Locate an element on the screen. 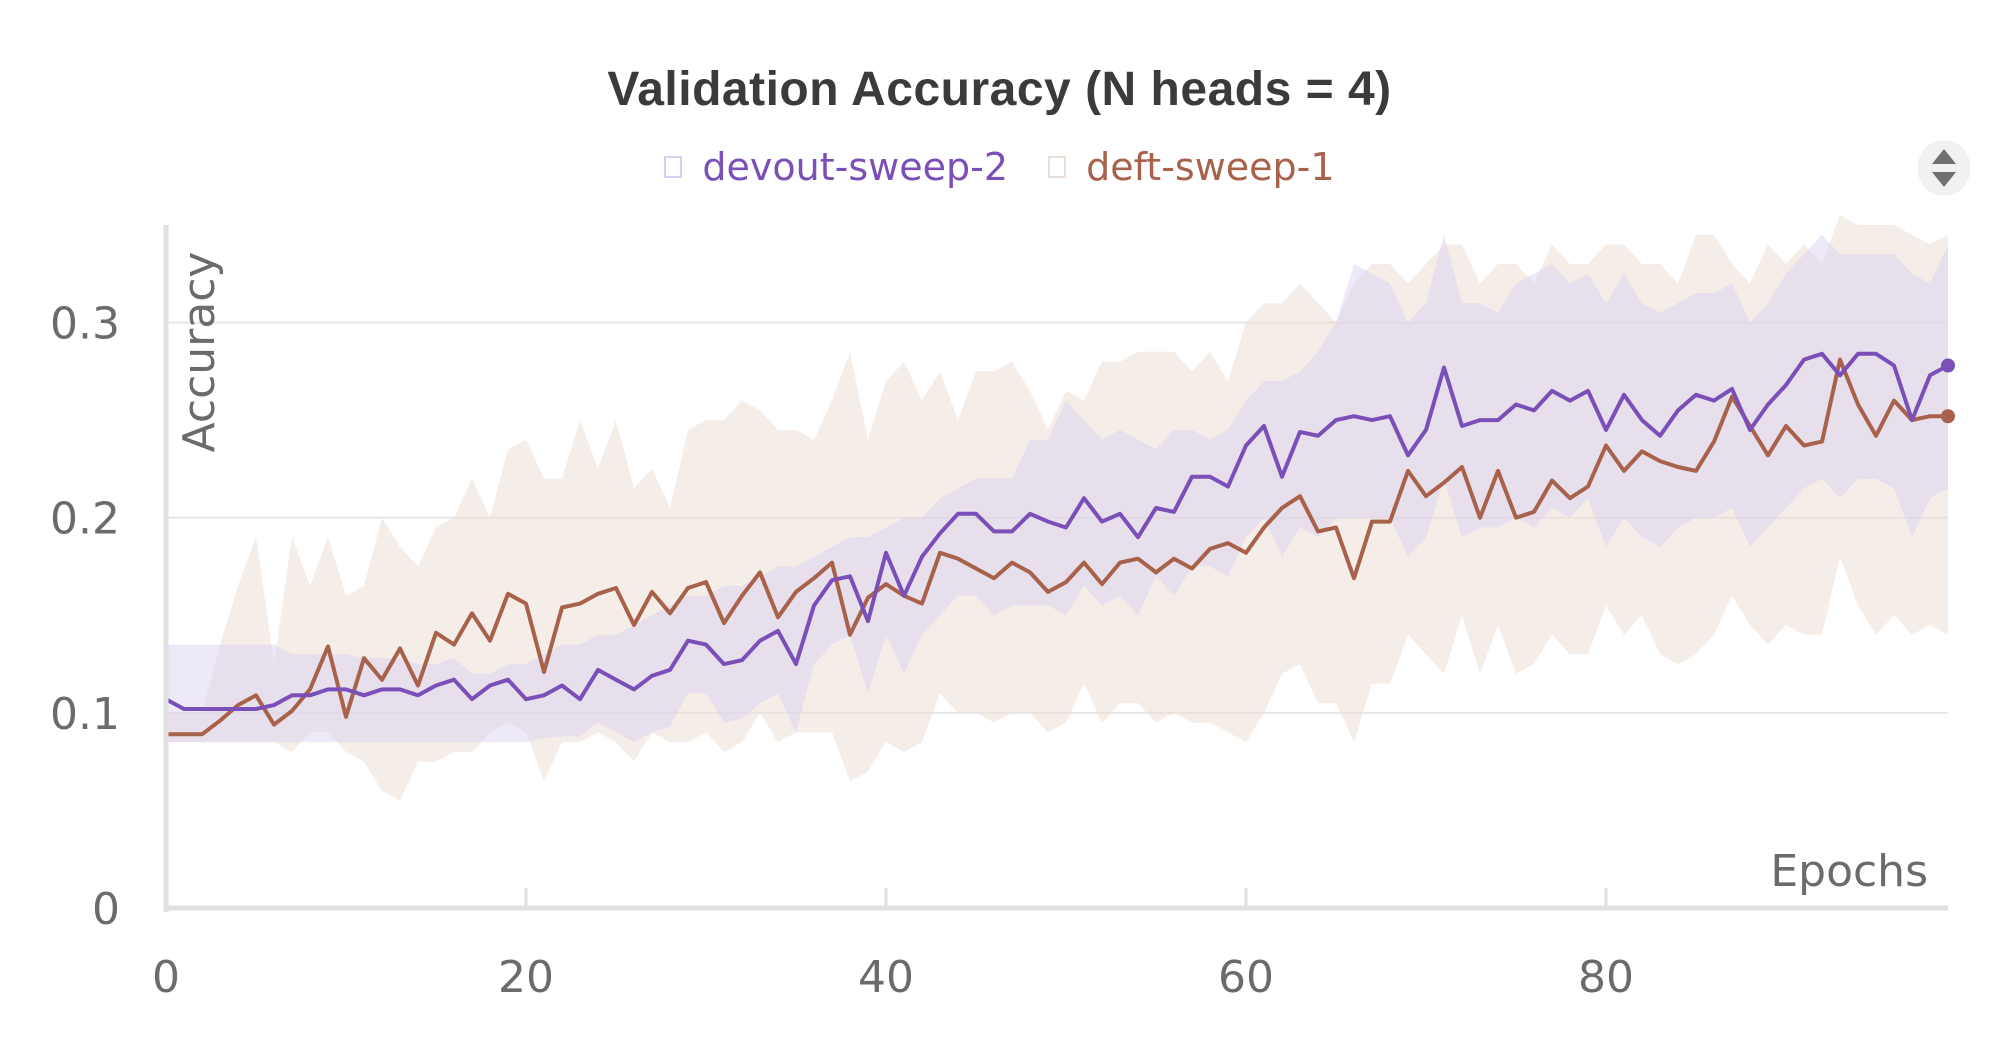 The width and height of the screenshot is (1999, 1051). x-tick-label: 40 is located at coordinates (886, 977).